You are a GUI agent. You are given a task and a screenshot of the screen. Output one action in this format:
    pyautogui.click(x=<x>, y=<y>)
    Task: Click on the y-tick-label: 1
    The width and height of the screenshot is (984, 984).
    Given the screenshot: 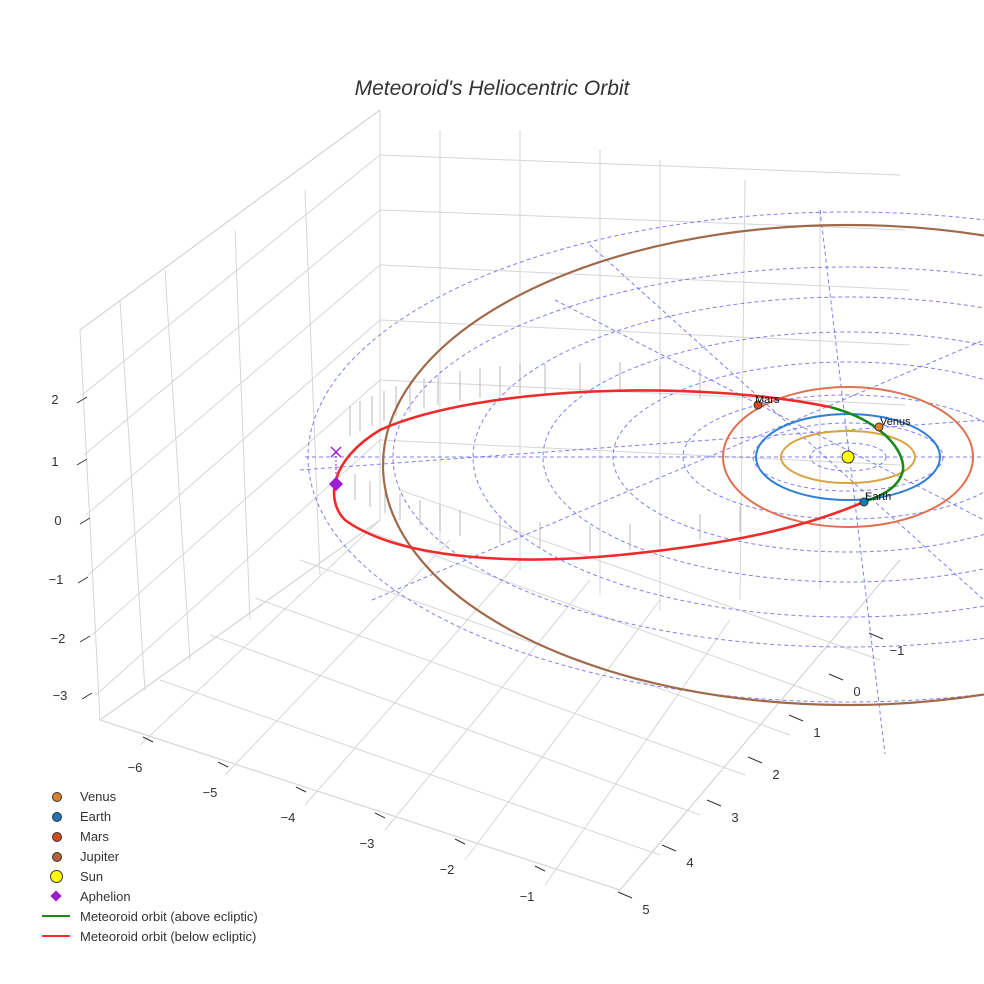 What is the action you would take?
    pyautogui.click(x=816, y=732)
    